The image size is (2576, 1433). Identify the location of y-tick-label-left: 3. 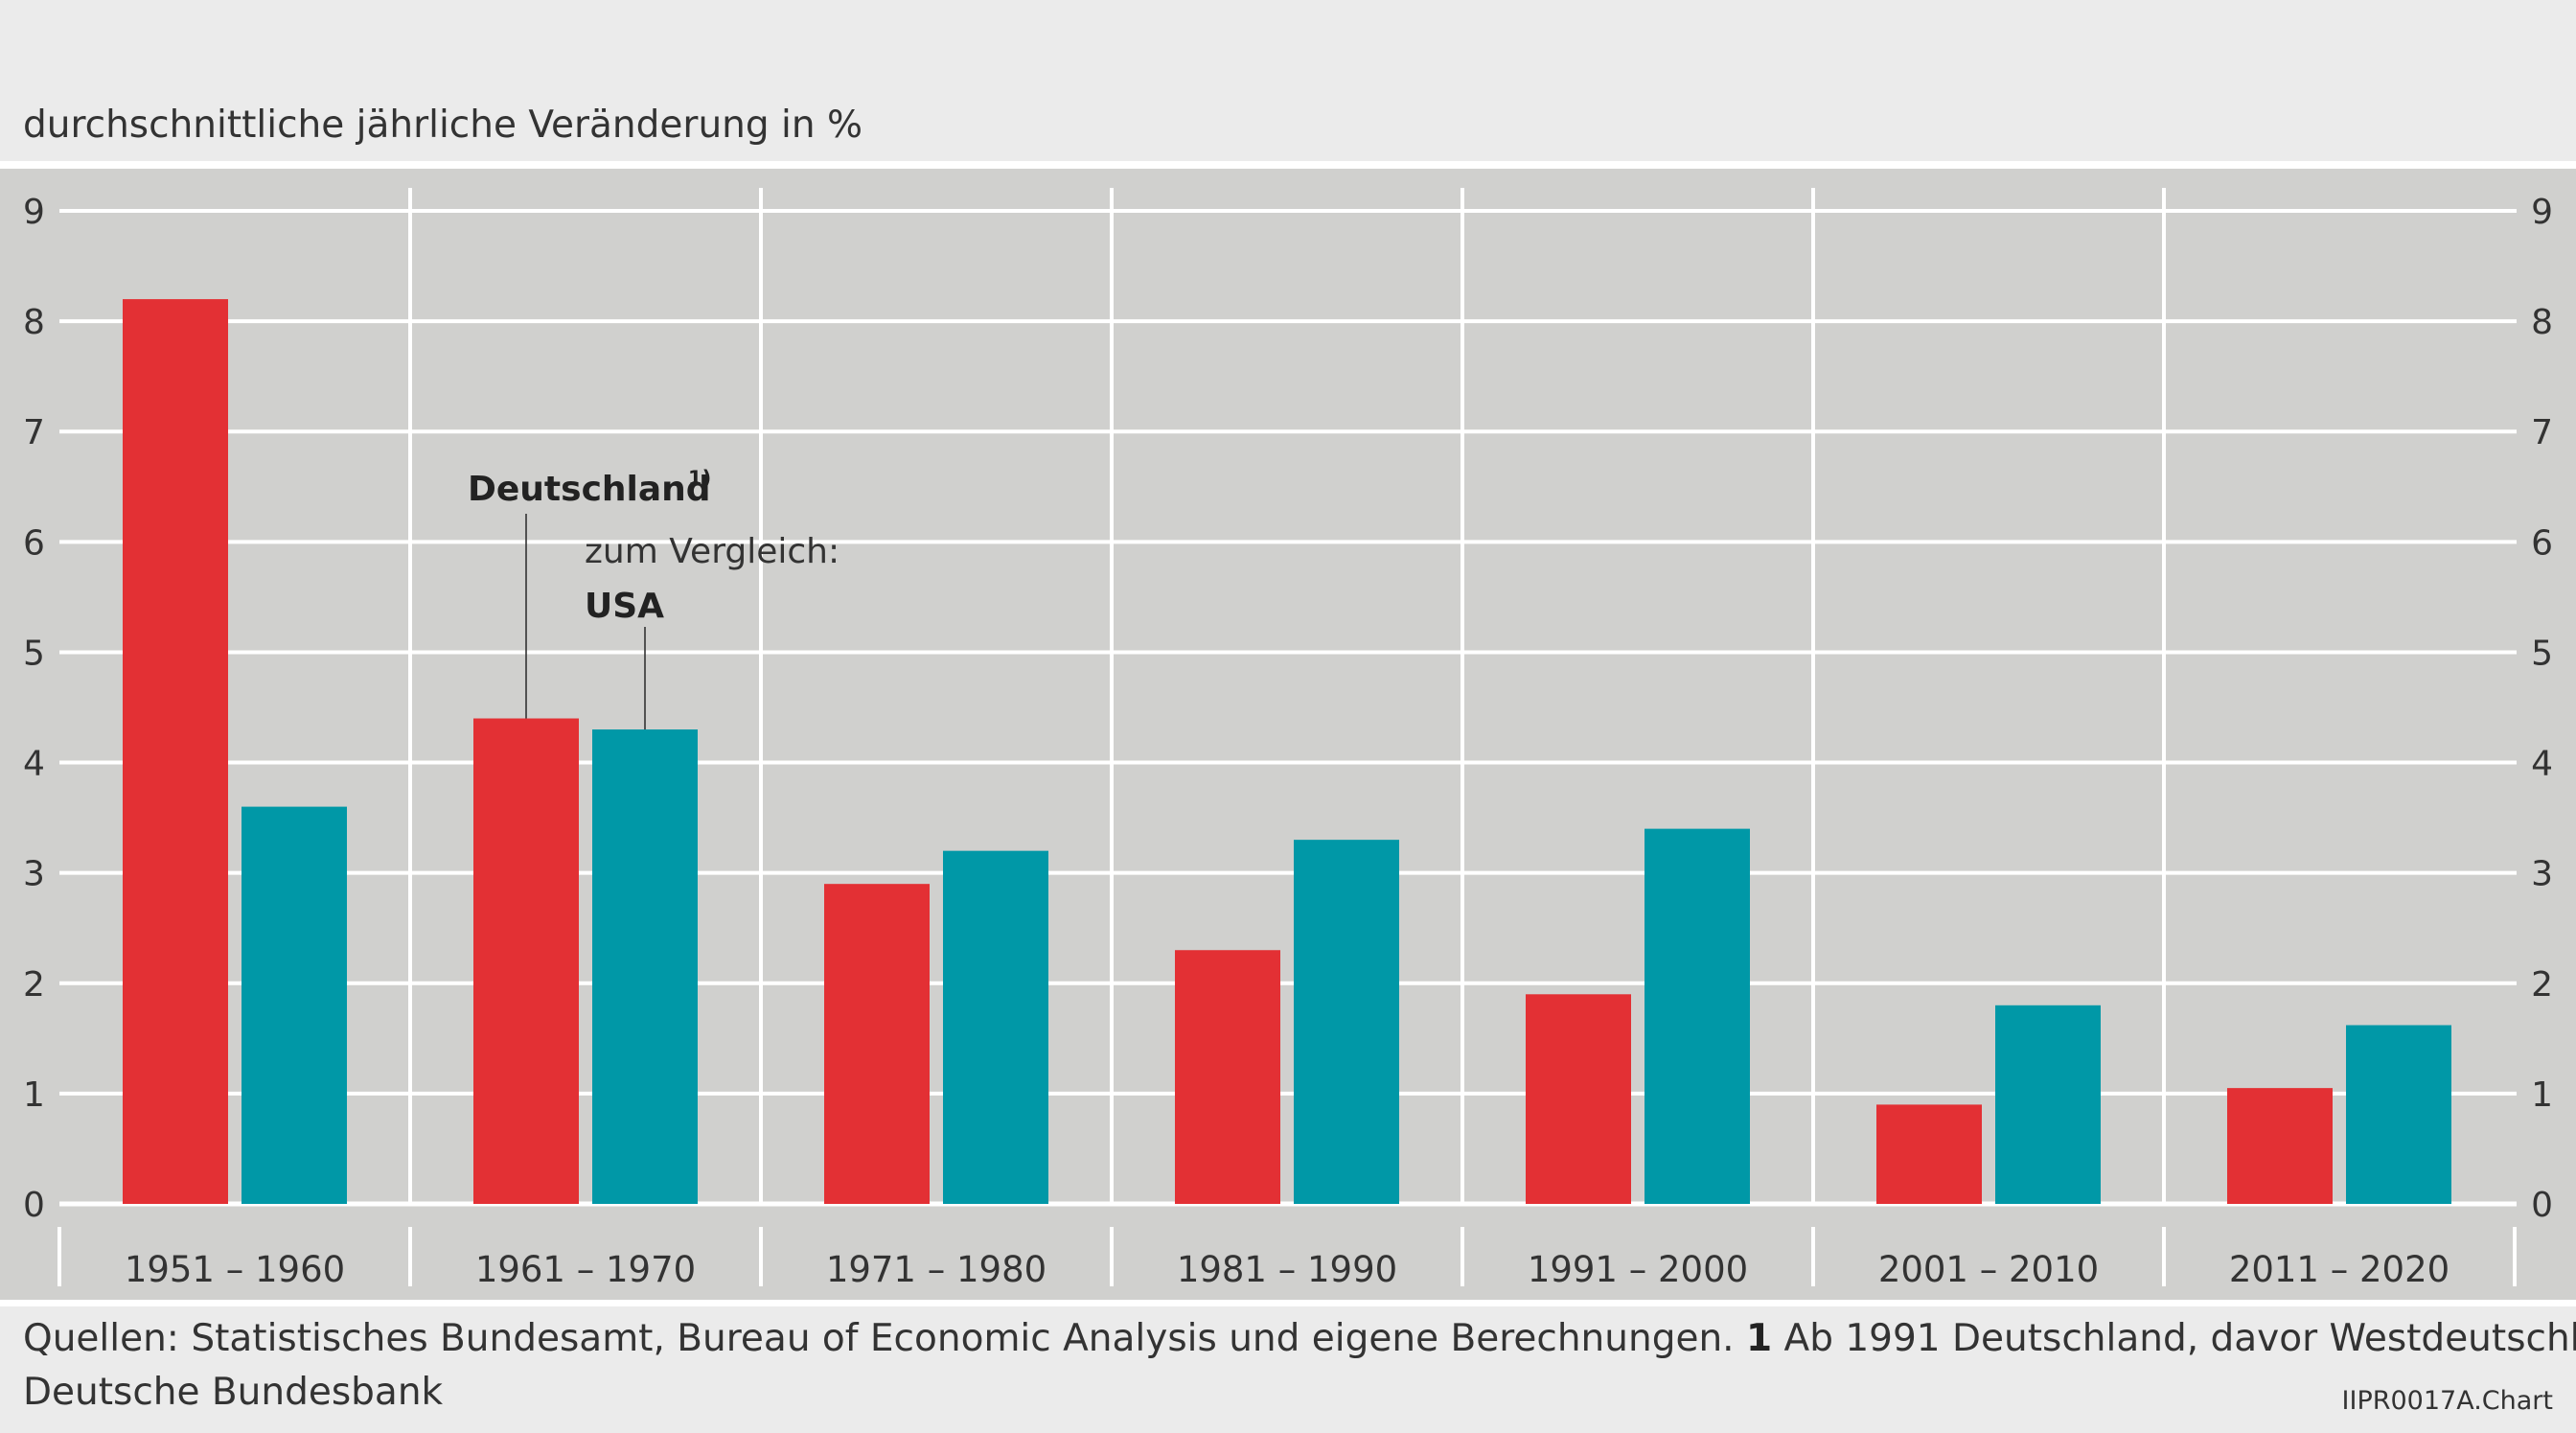
(34, 874).